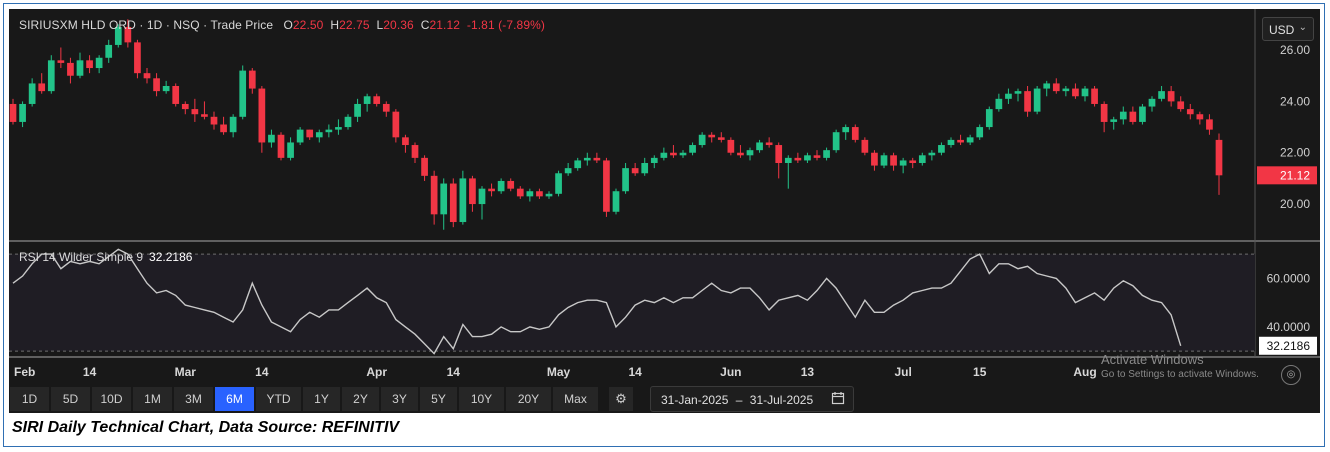  Describe the element at coordinates (70, 399) in the screenshot. I see `range-button-5d: 5D` at that location.